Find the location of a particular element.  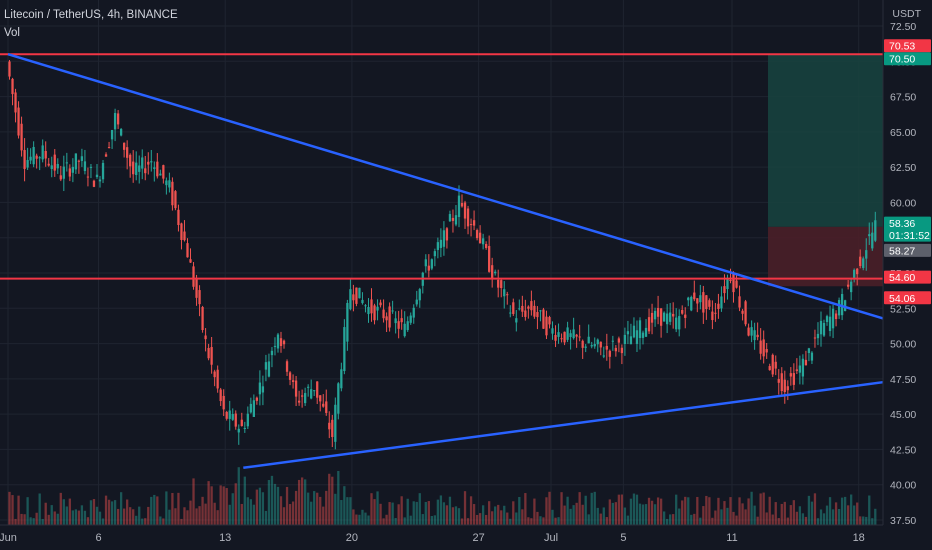

price-tick-label: 60.00 is located at coordinates (903, 203).